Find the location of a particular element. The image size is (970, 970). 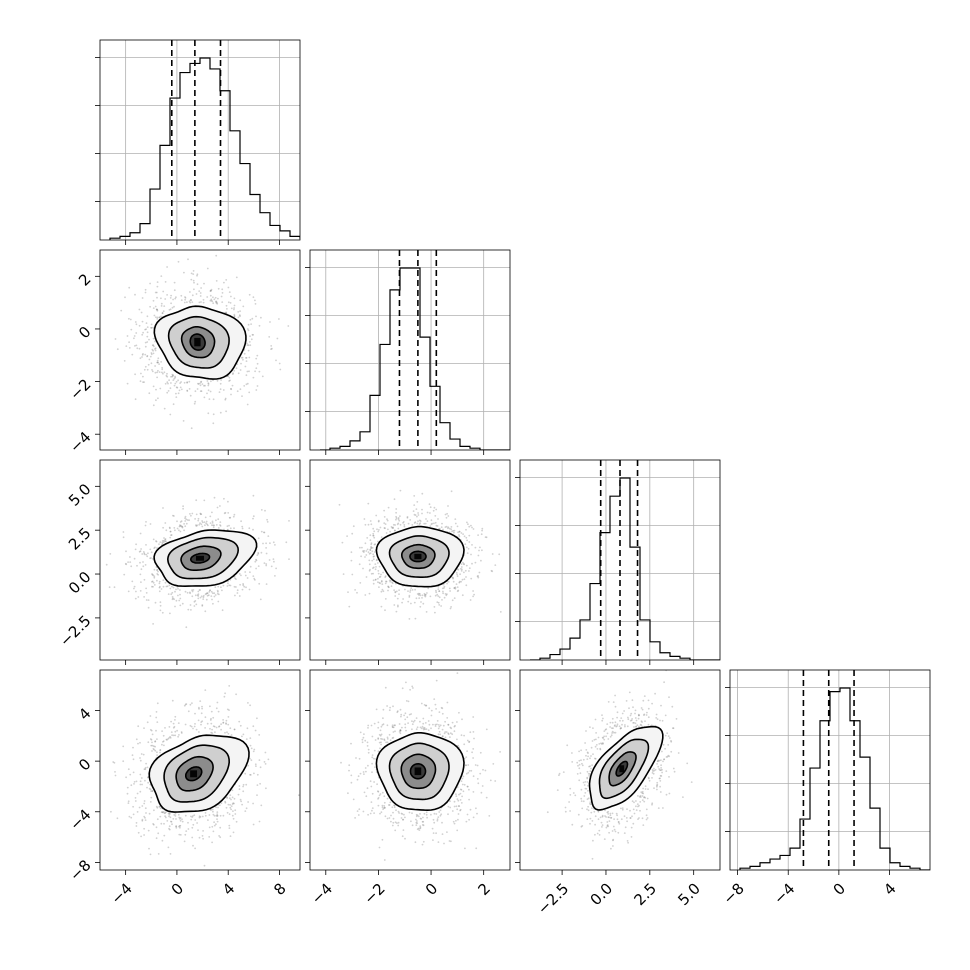

panel-content is located at coordinates (619, 770).